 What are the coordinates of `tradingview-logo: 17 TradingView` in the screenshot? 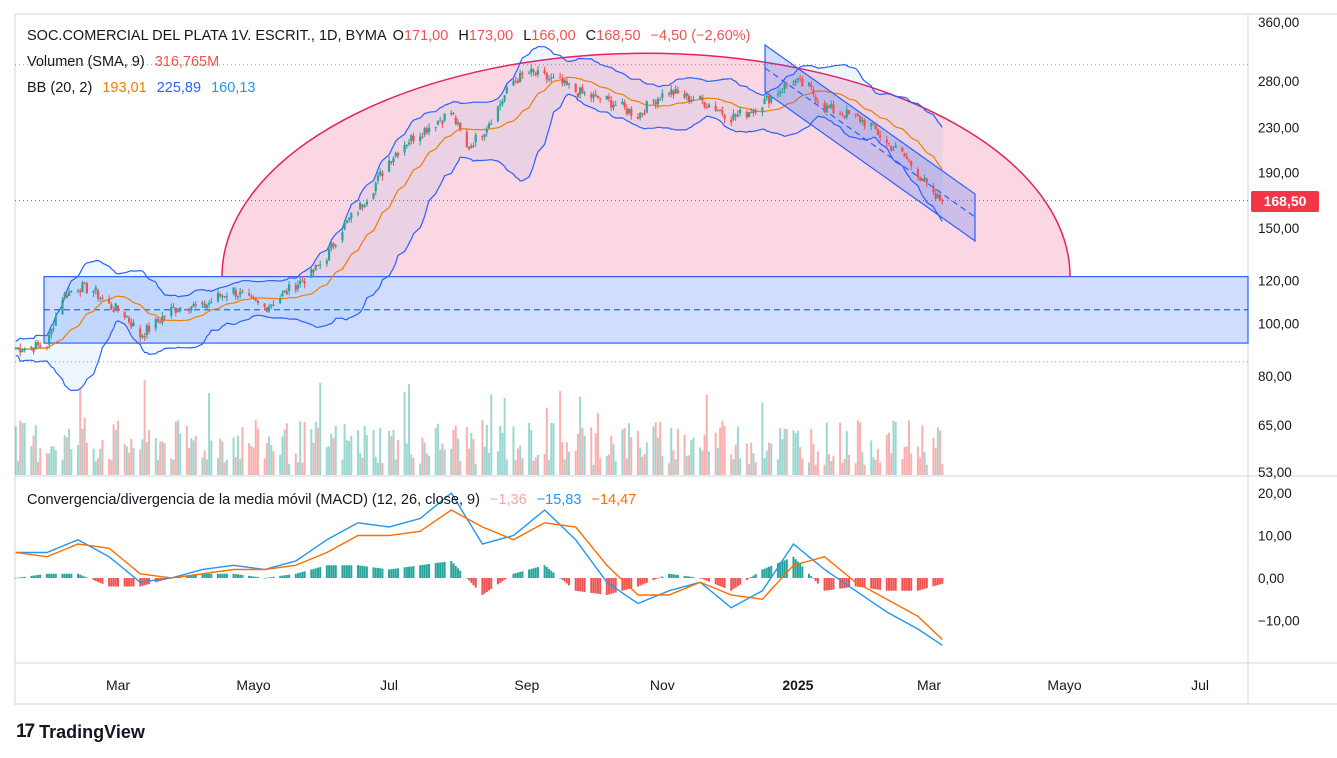 It's located at (80, 732).